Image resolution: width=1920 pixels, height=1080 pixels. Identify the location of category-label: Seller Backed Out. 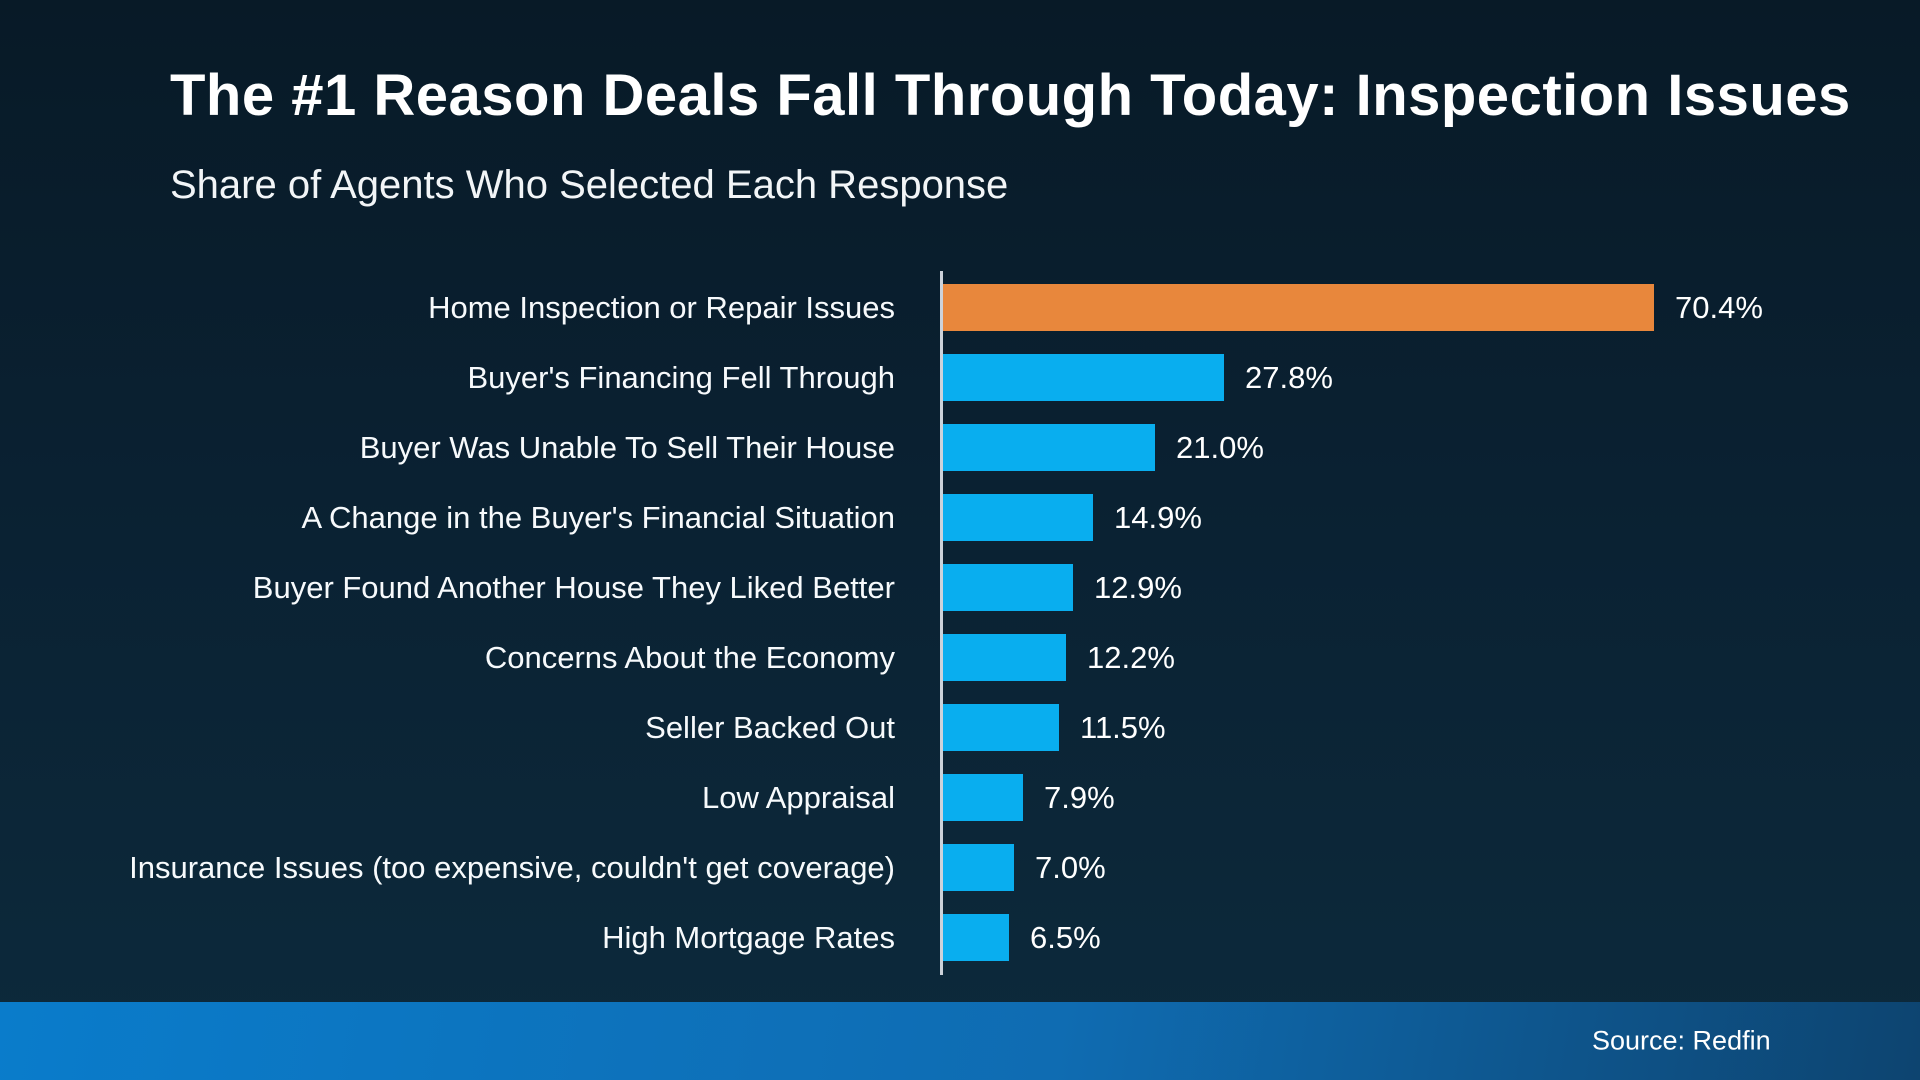
(770, 727).